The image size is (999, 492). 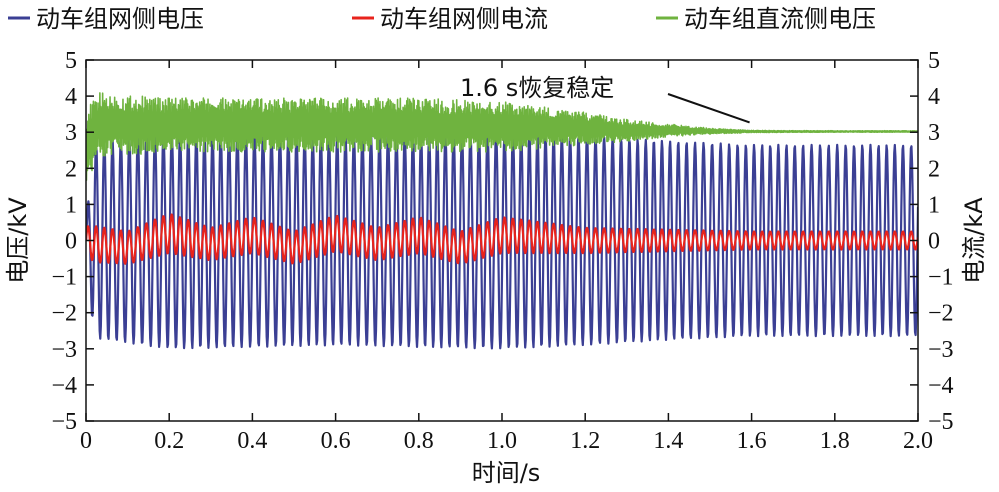 I want to click on legend-label-2: 动车组网侧电流, so click(x=464, y=19).